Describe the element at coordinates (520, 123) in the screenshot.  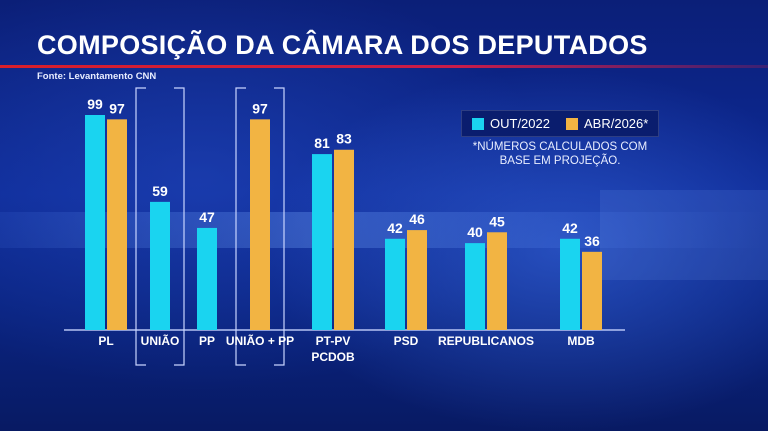
I see `legend-label-series-1: OUT/2022` at that location.